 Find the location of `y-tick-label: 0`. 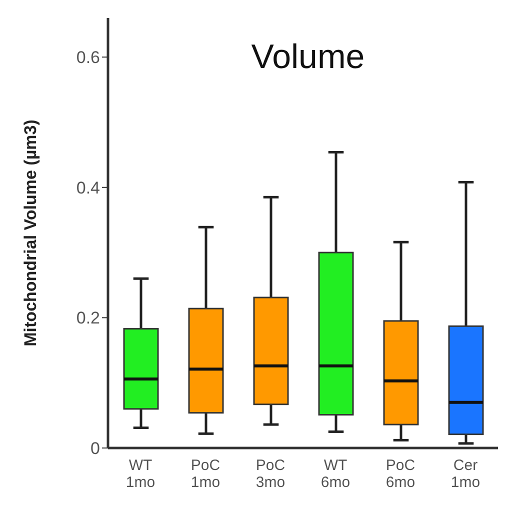

y-tick-label: 0 is located at coordinates (95, 448).